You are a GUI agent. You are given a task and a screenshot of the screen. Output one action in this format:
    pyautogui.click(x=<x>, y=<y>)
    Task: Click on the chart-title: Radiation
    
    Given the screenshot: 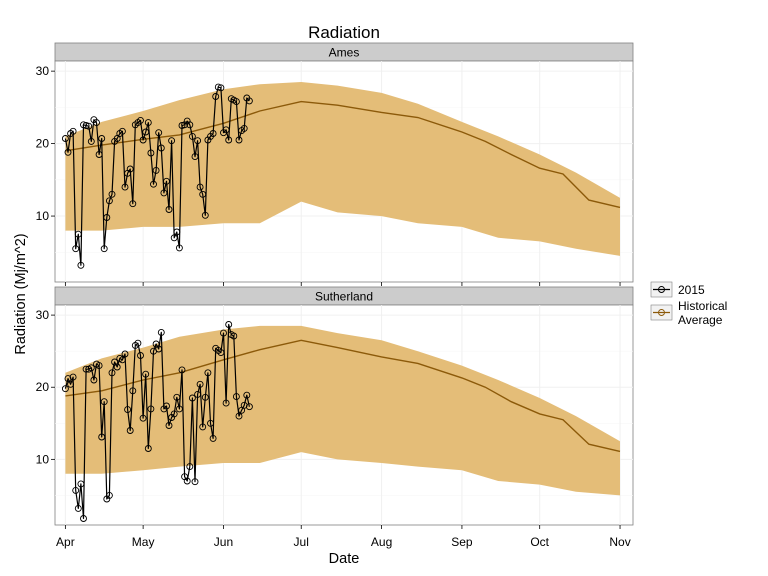 What is the action you would take?
    pyautogui.click(x=344, y=32)
    